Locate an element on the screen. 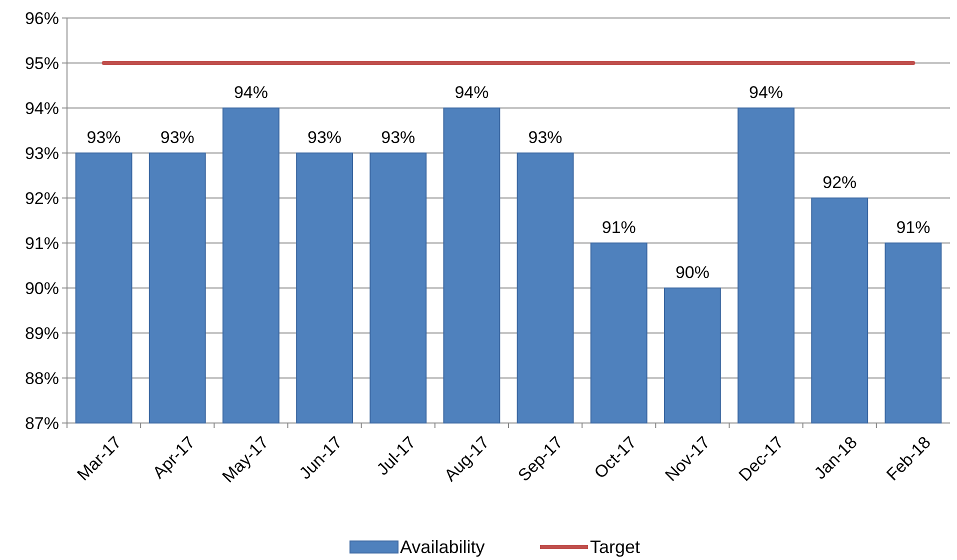 Image resolution: width=957 pixels, height=560 pixels. data-label: 90% is located at coordinates (692, 272).